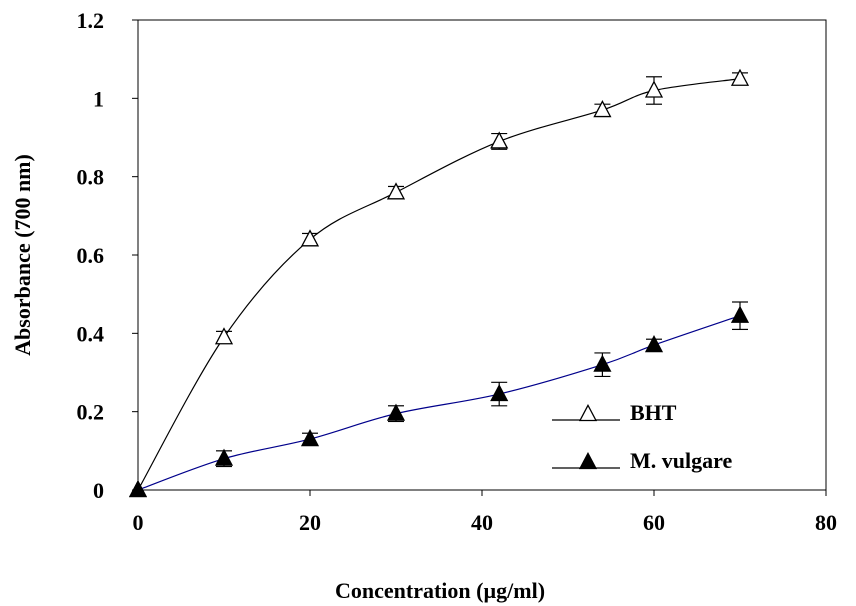  What do you see at coordinates (826, 522) in the screenshot?
I see `x-tick-label: 80` at bounding box center [826, 522].